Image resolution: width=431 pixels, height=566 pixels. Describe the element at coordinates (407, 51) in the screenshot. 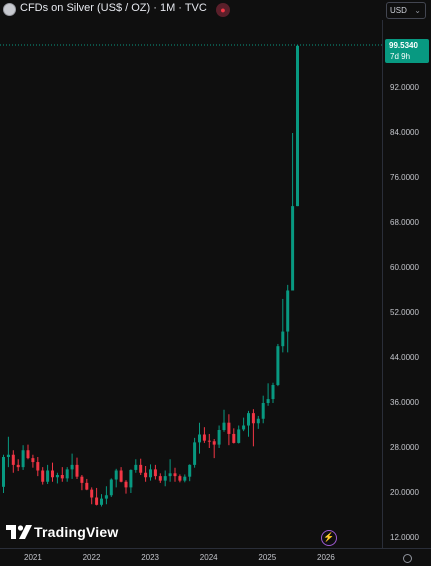

I see `last-price-label: 99.5340 7d 9h` at that location.